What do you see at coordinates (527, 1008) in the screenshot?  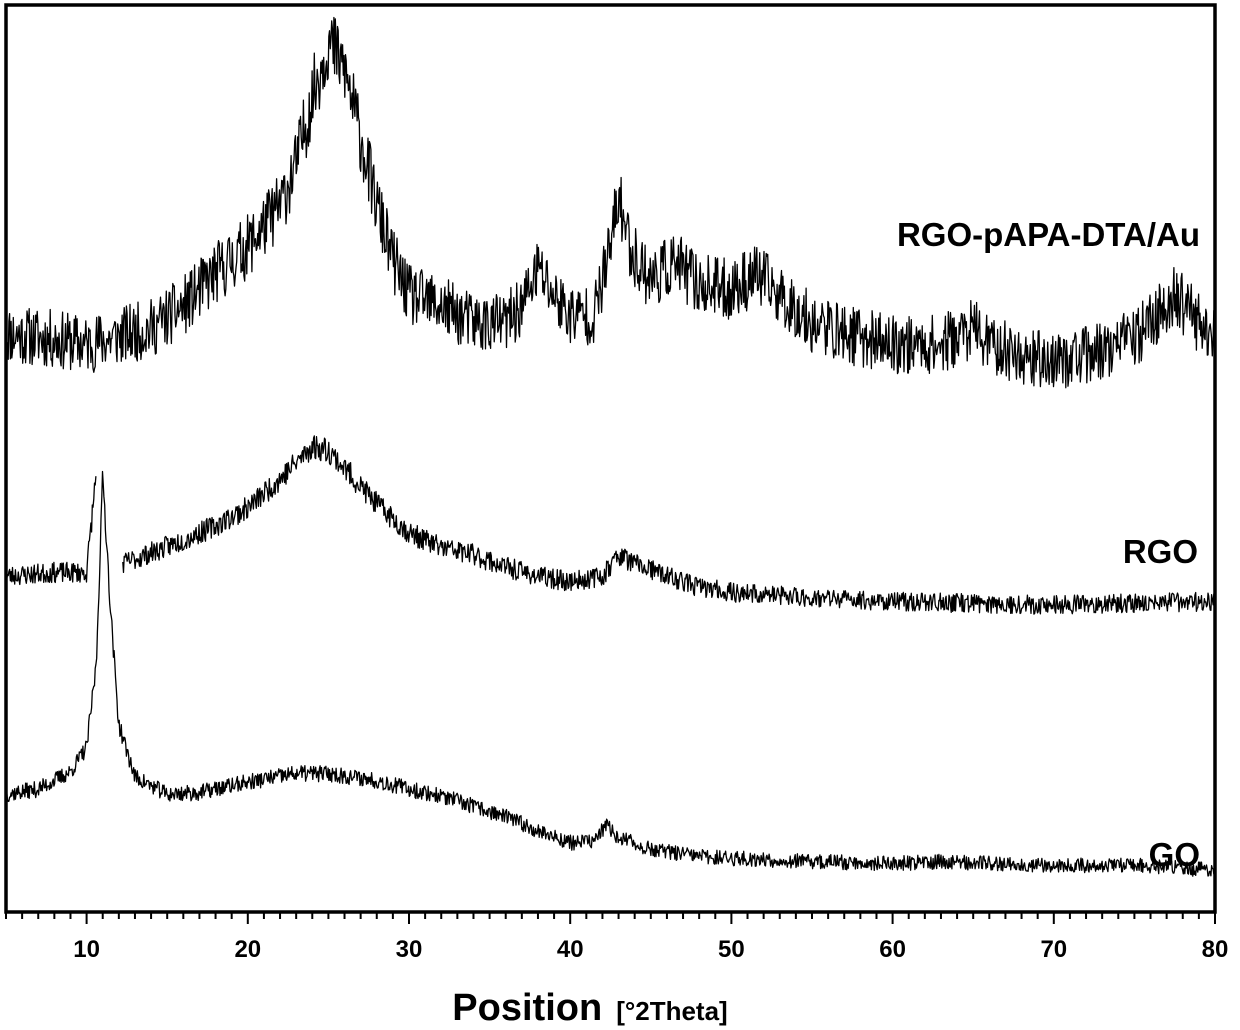 I see `x-axis-label-main: Position` at bounding box center [527, 1008].